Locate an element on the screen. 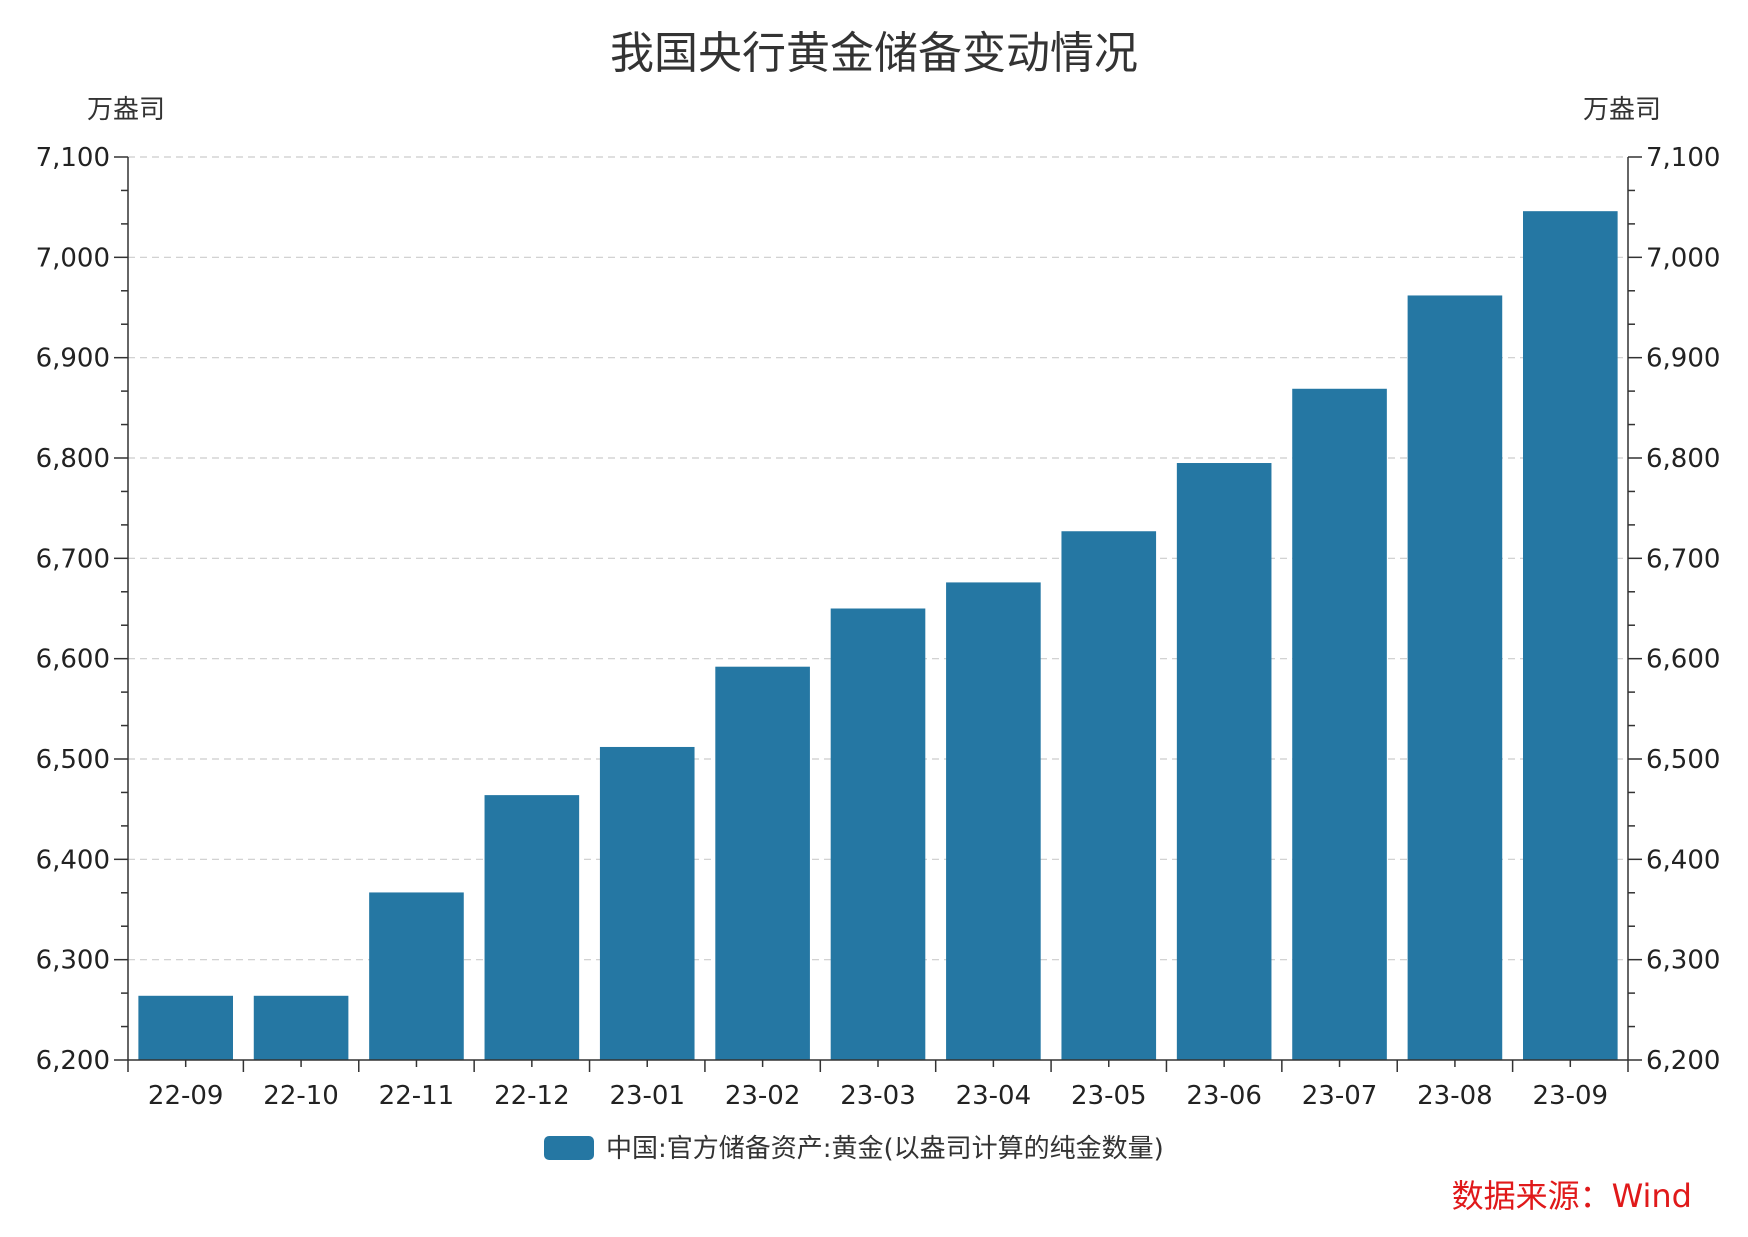  x-tick-label: 23-03 is located at coordinates (878, 1096).